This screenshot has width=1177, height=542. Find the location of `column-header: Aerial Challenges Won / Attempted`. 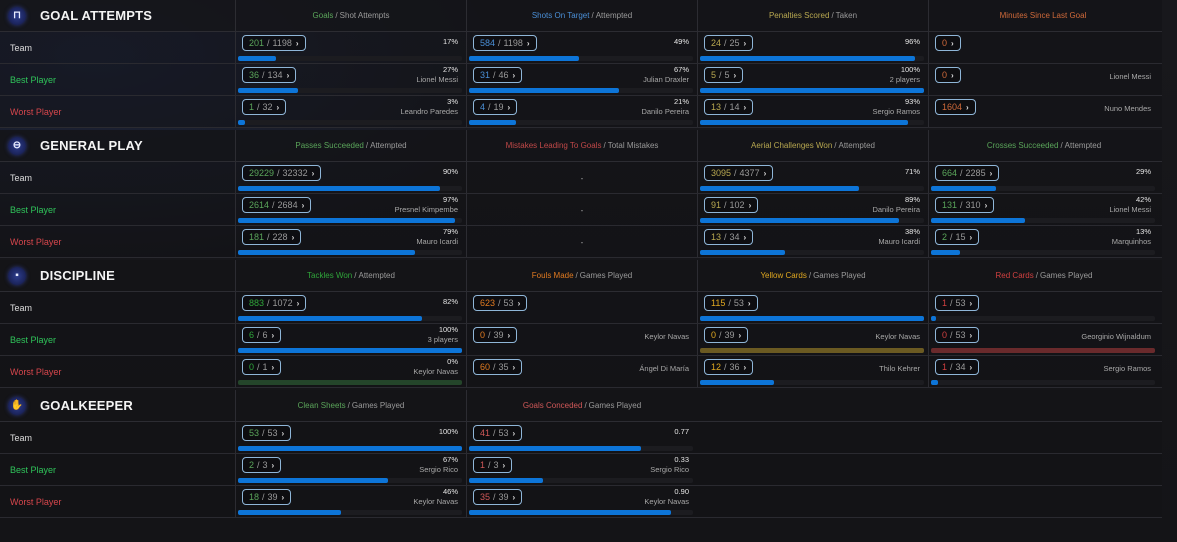

column-header: Aerial Challenges Won / Attempted is located at coordinates (812, 145).